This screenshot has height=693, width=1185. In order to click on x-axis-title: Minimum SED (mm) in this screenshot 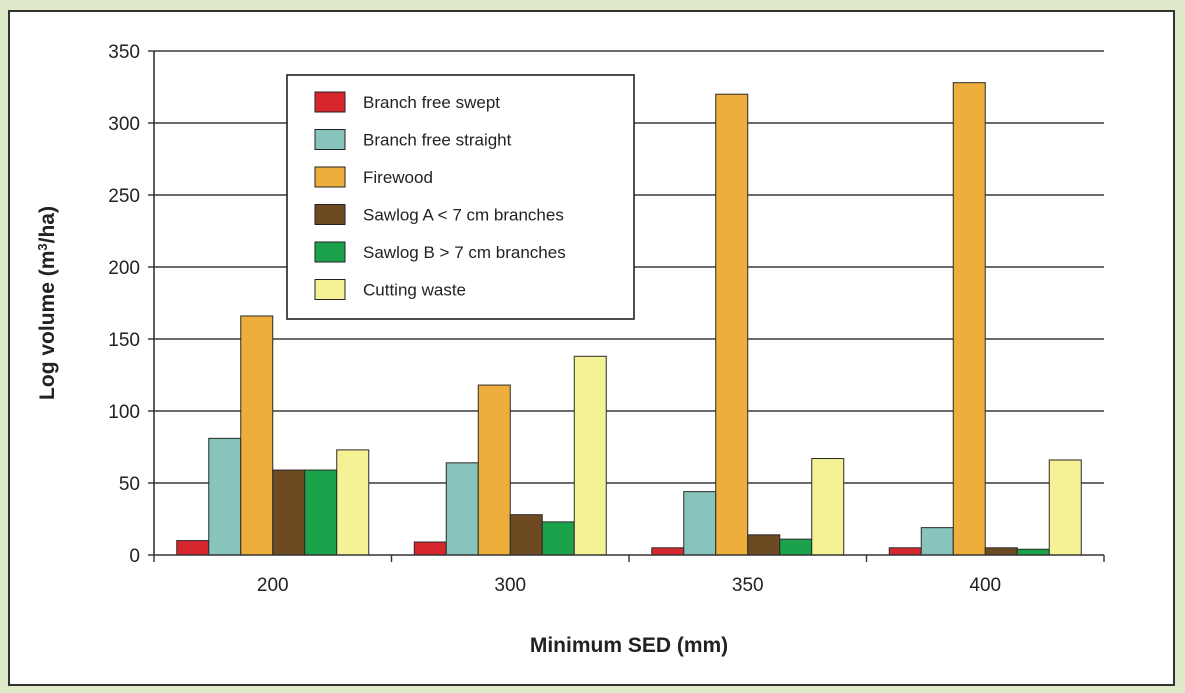, I will do `click(629, 645)`.